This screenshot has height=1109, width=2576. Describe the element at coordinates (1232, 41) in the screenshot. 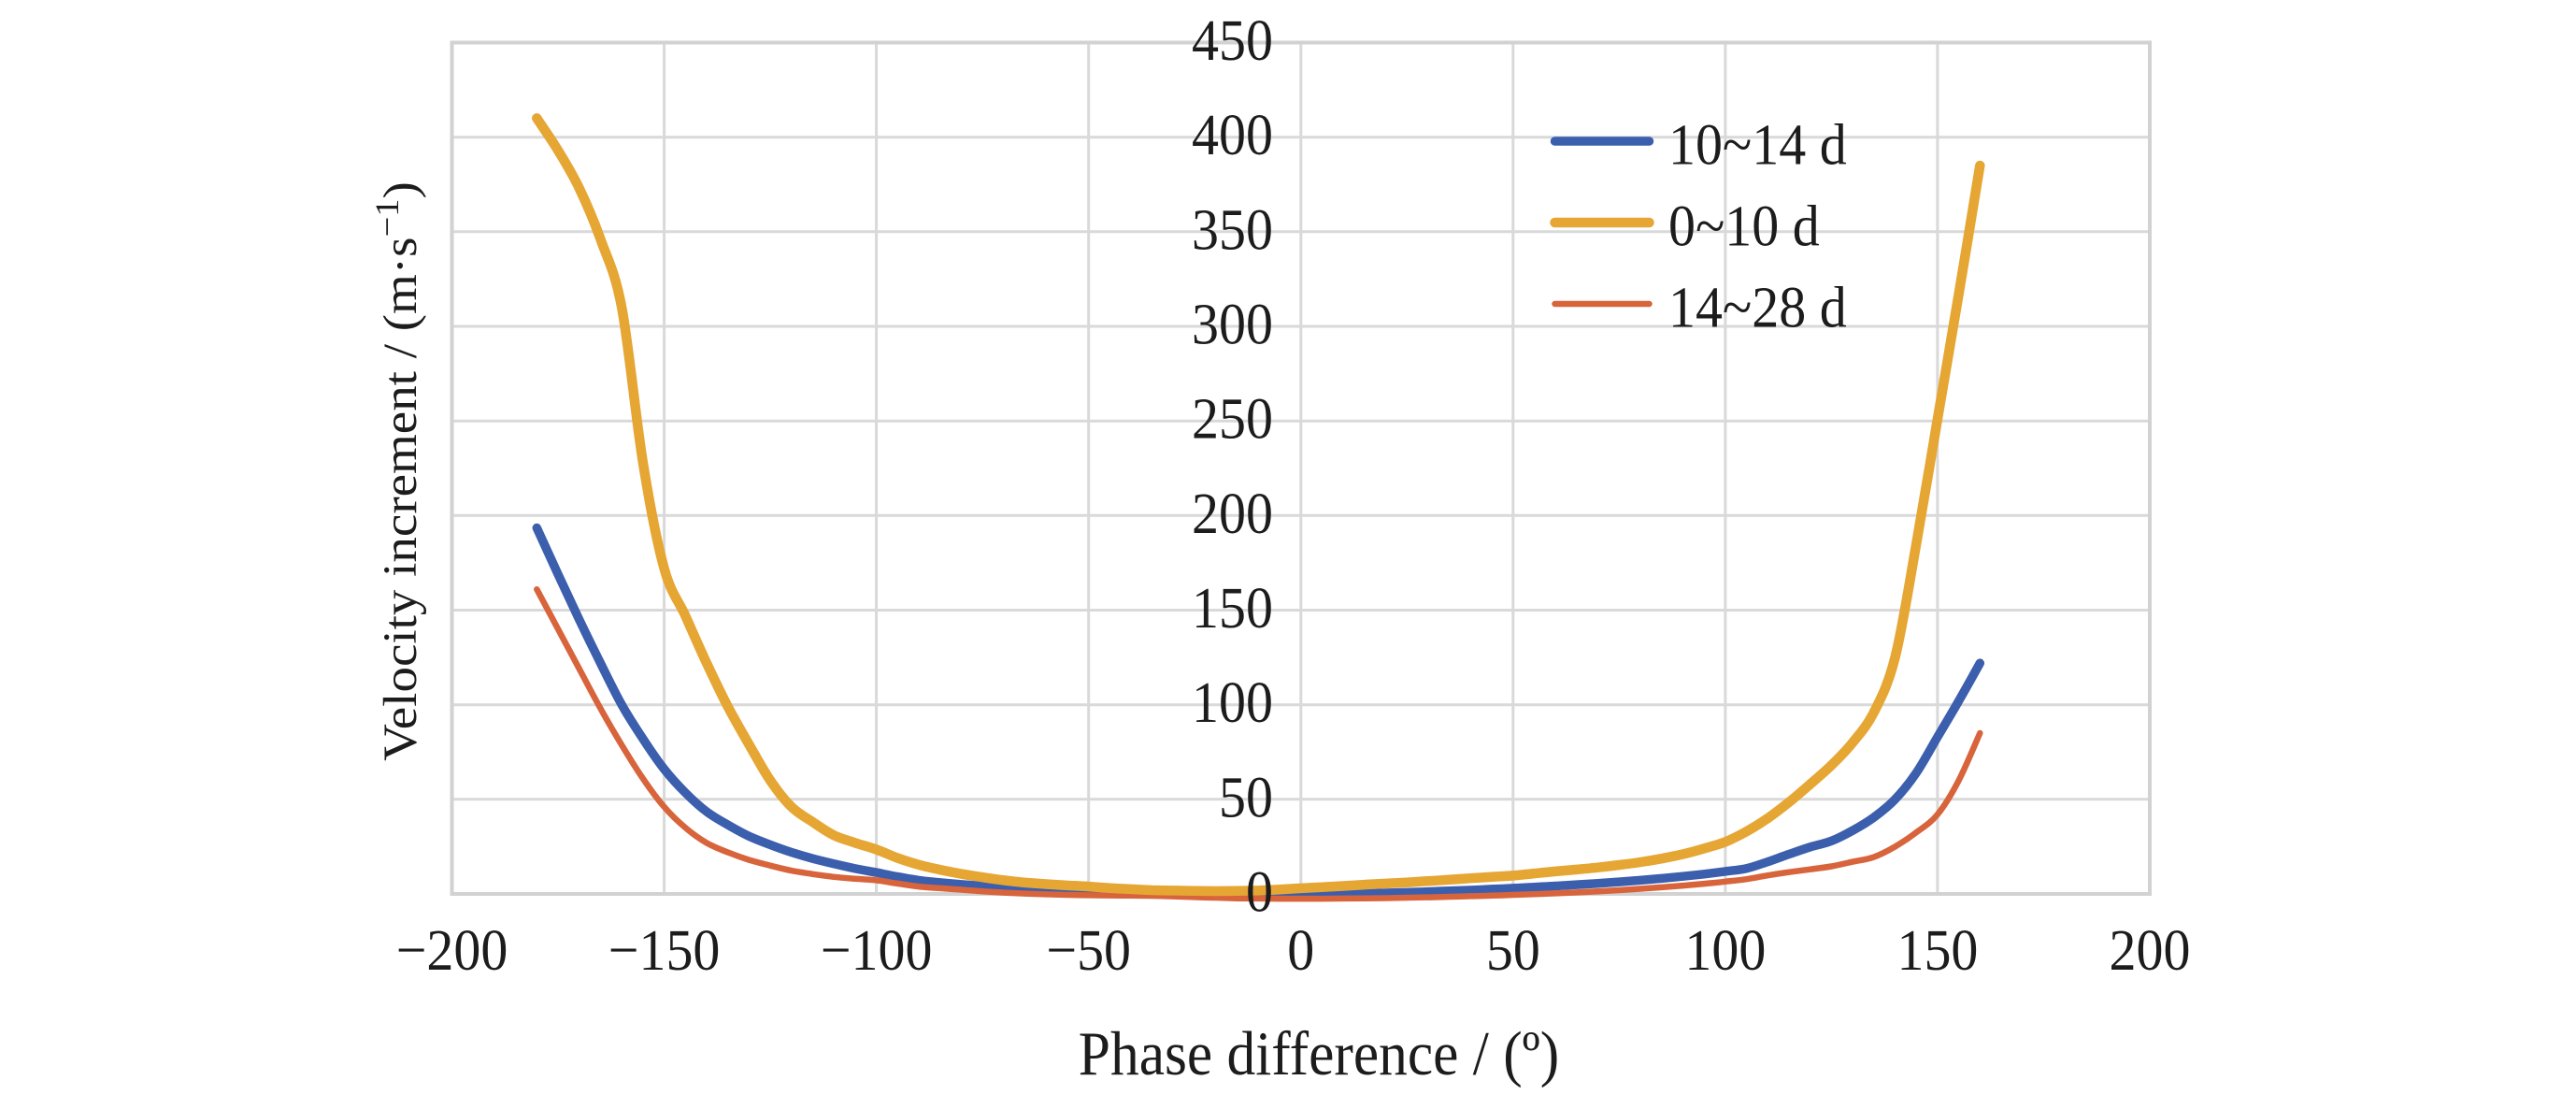

I see `svg-text: 450` at that location.